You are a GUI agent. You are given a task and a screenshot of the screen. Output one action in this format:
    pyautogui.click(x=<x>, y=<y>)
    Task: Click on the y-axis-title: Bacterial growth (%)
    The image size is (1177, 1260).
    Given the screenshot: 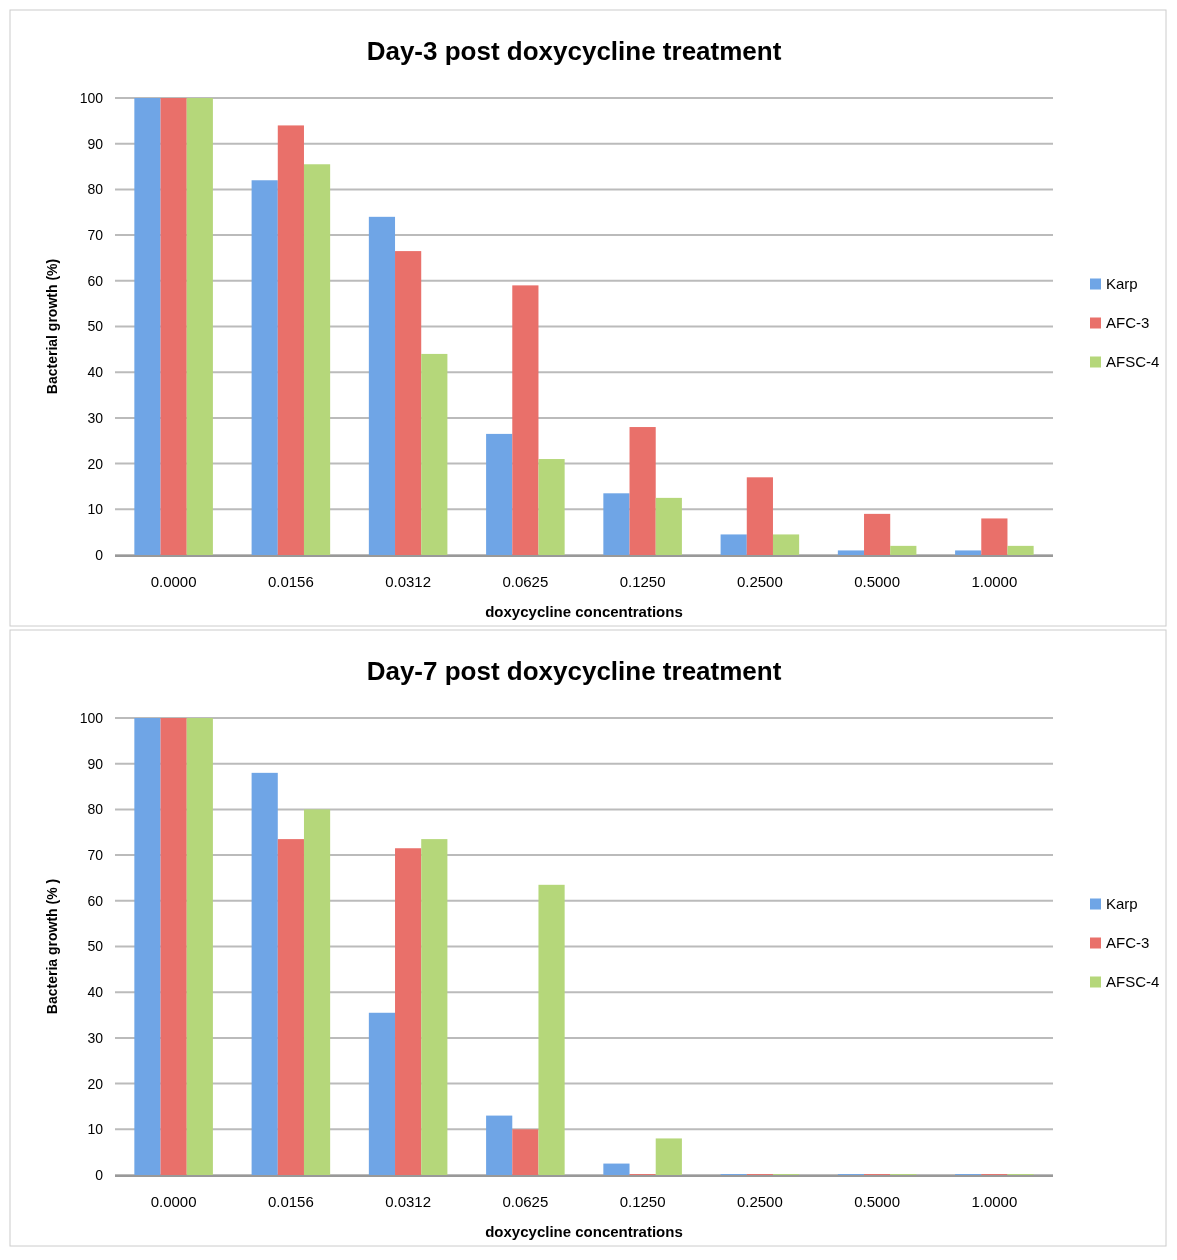 What is the action you would take?
    pyautogui.click(x=52, y=326)
    